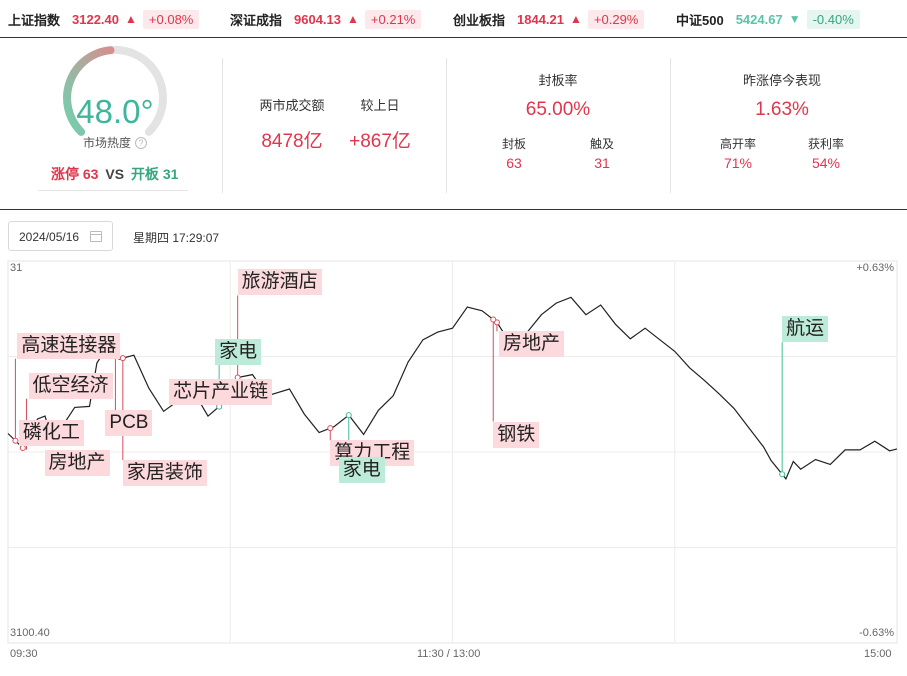  What do you see at coordinates (513, 144) in the screenshot?
I see `sealed-label: 封板` at bounding box center [513, 144].